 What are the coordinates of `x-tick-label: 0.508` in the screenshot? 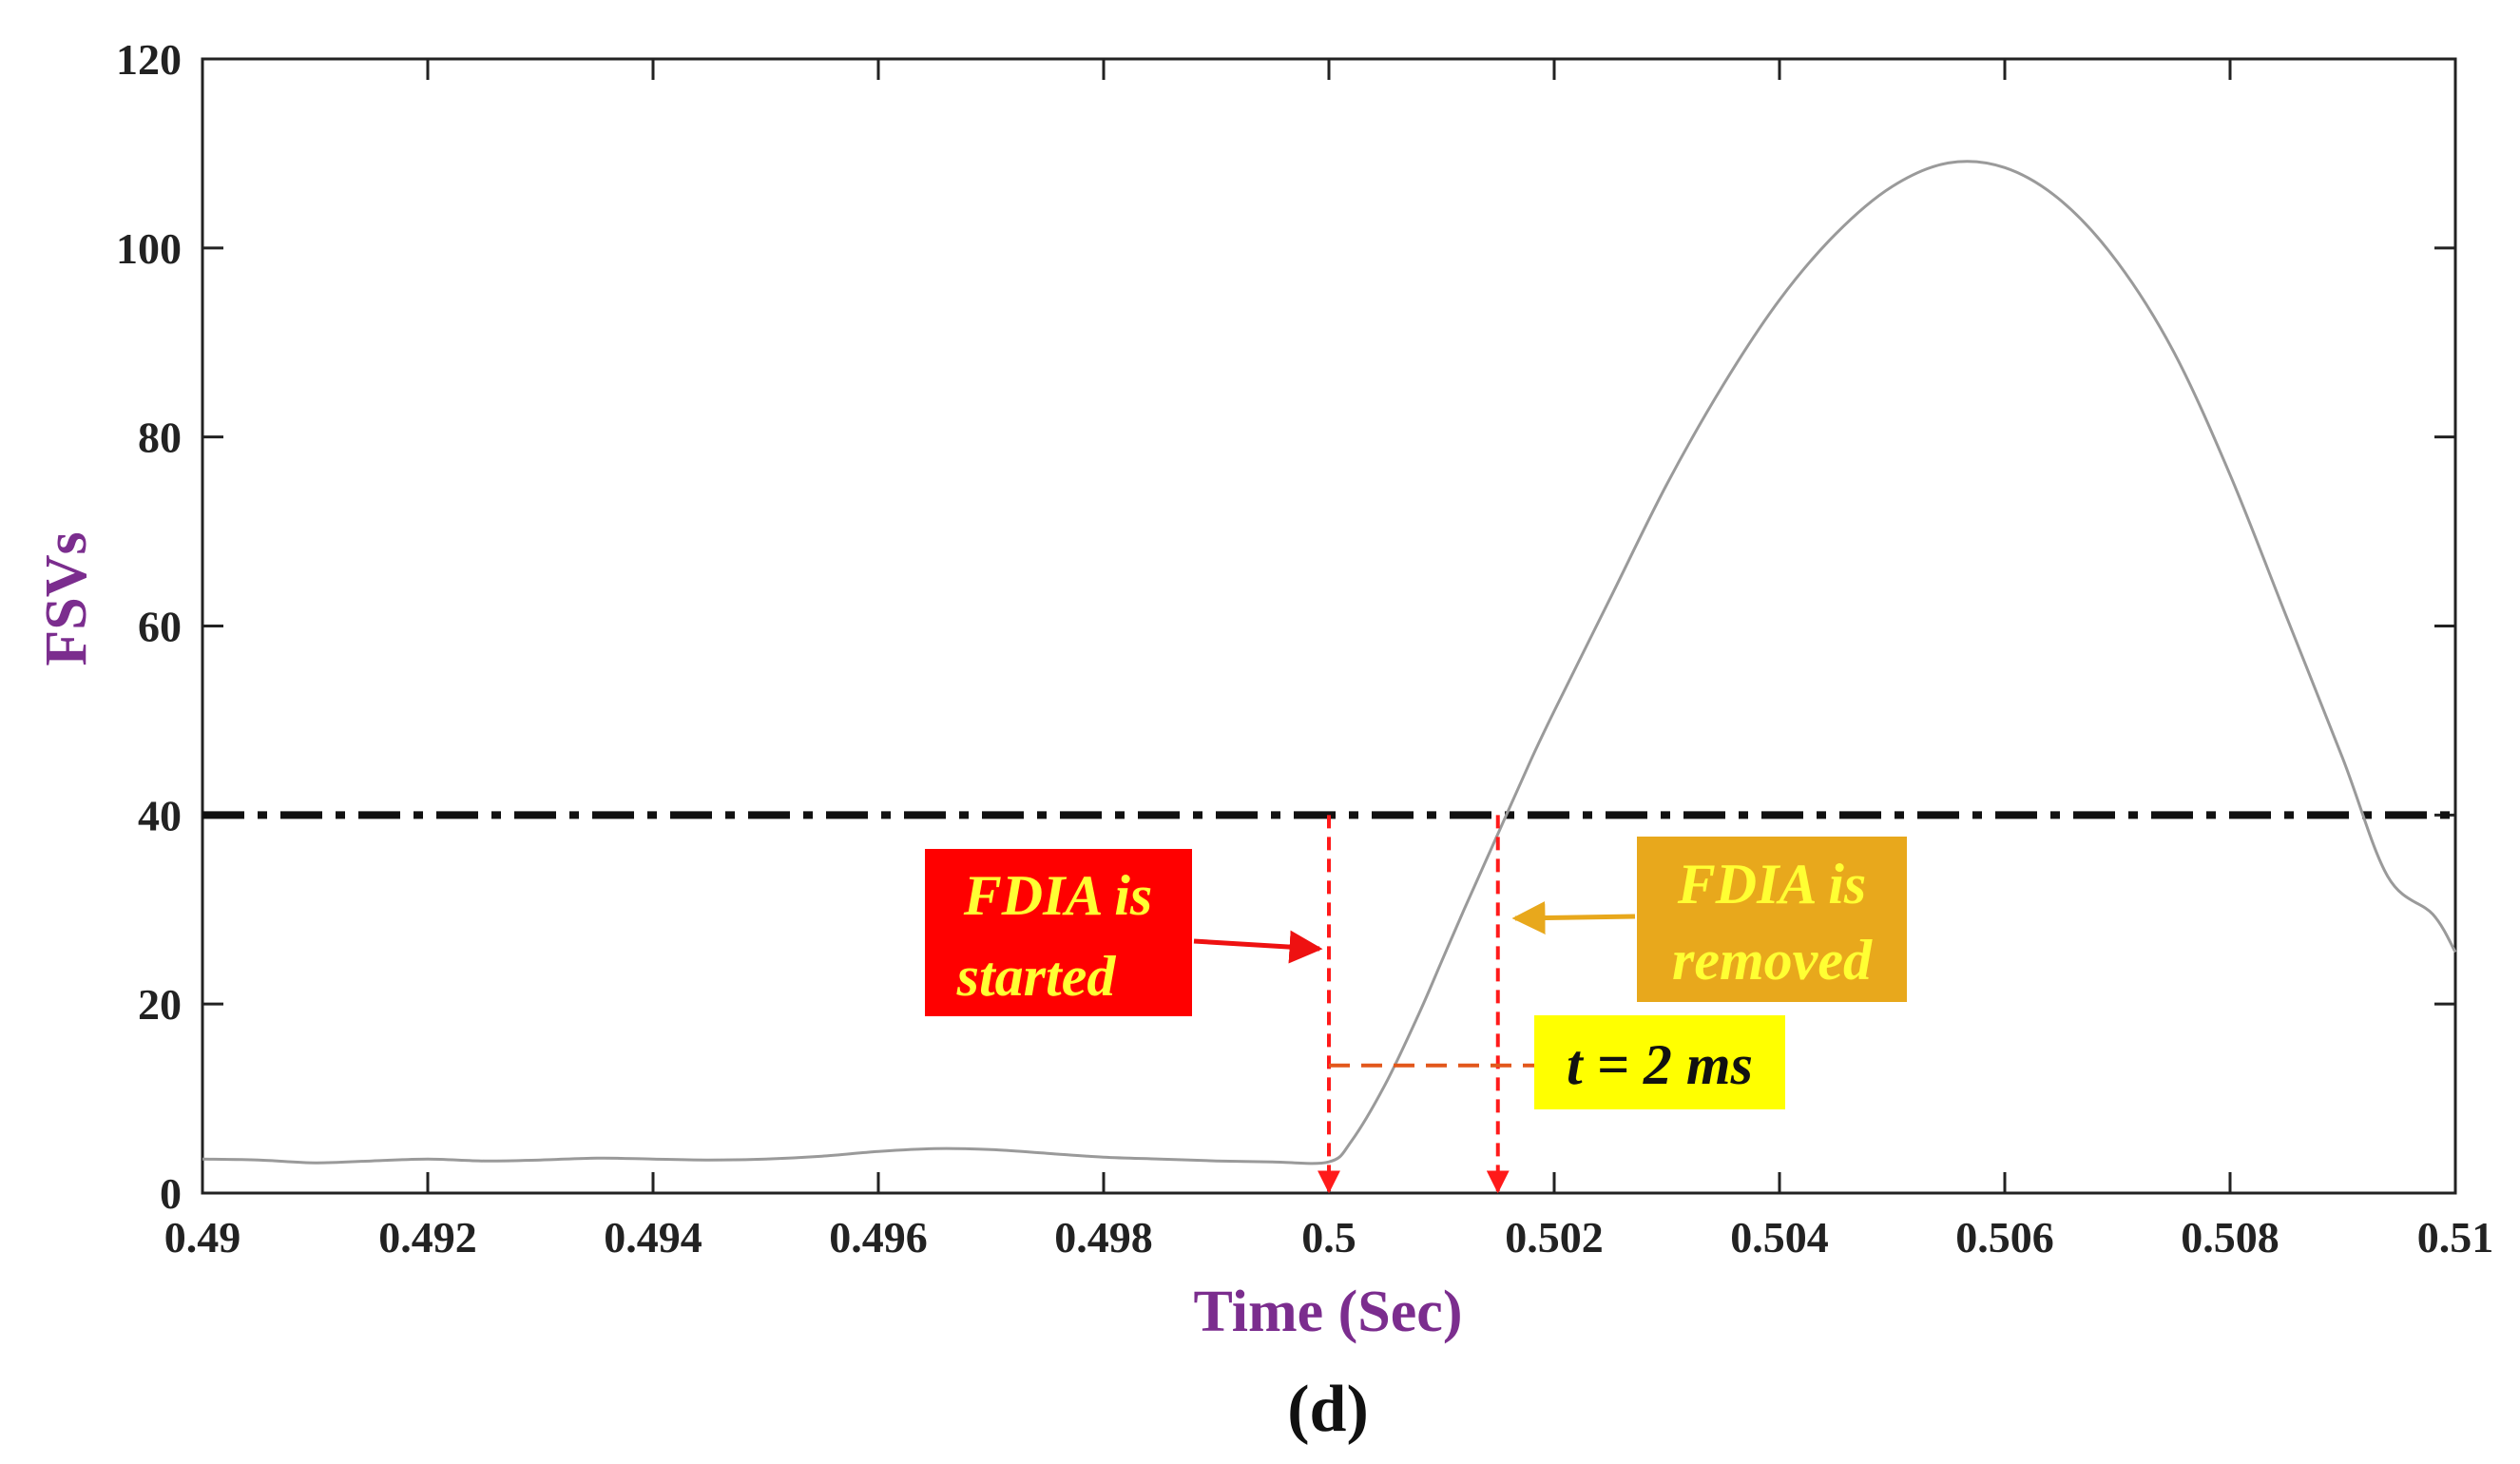 It's located at (2231, 1237).